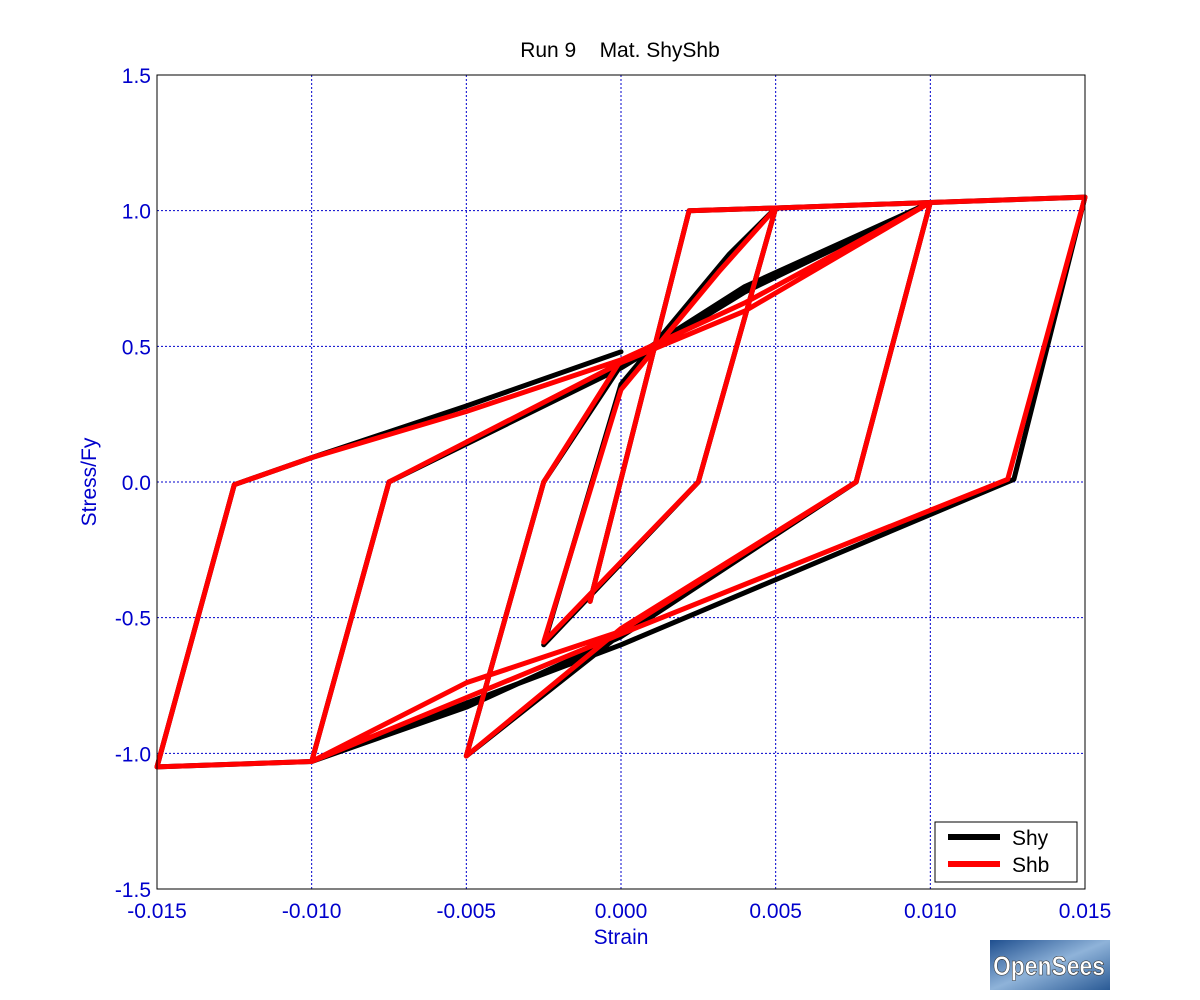  I want to click on logo-text: OpenSees, so click(1049, 966).